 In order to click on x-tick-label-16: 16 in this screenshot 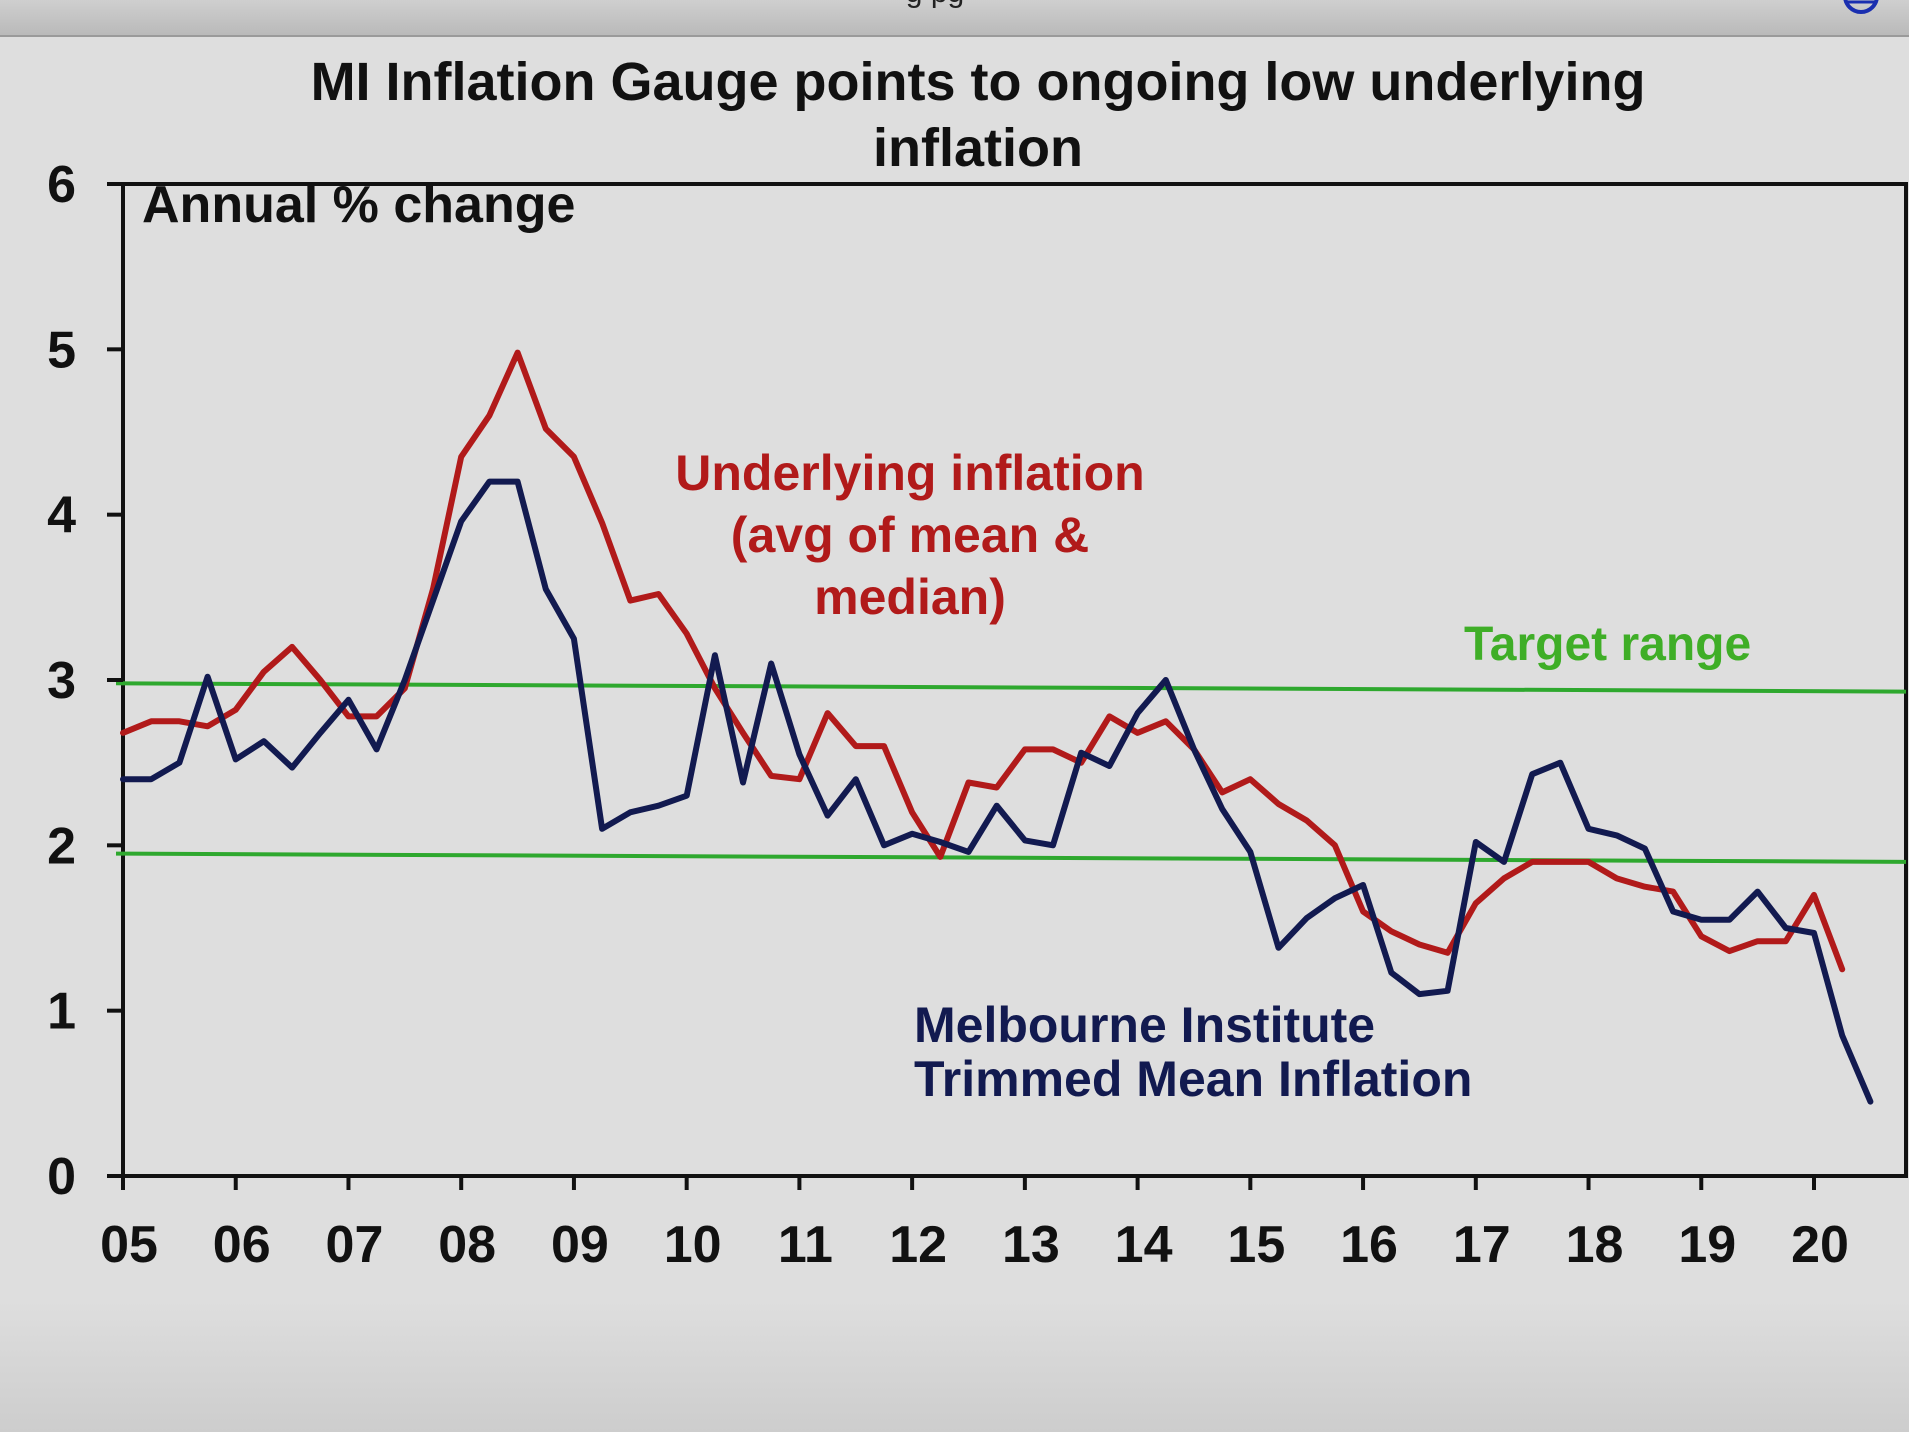, I will do `click(1369, 1245)`.